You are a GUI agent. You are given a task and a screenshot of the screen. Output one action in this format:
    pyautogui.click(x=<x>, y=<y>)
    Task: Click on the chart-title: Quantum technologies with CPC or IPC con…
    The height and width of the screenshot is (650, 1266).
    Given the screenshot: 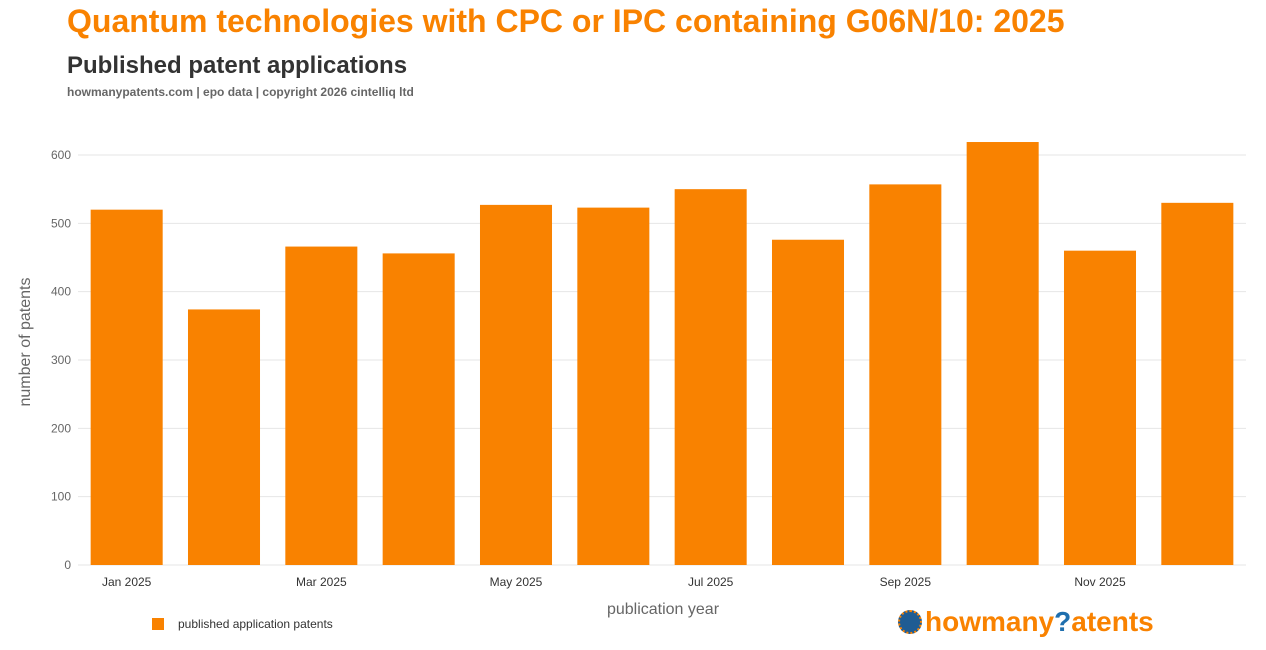 What is the action you would take?
    pyautogui.click(x=566, y=21)
    